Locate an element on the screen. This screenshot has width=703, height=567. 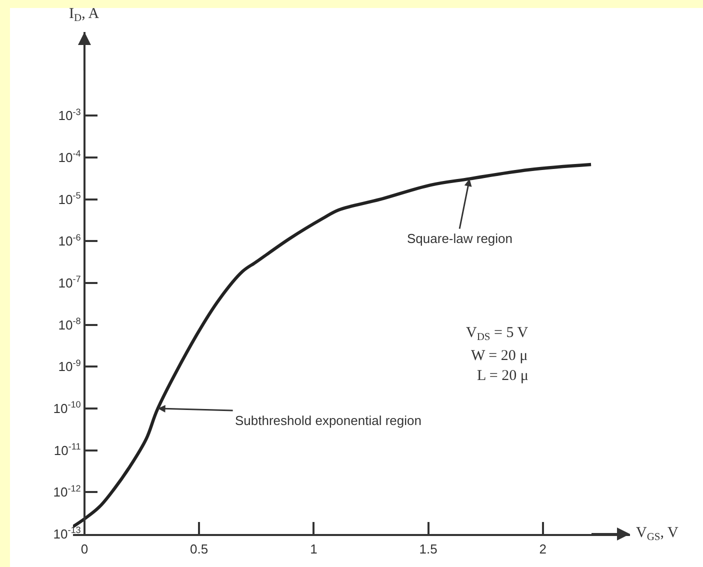
annotation: W = 20 μ is located at coordinates (499, 356).